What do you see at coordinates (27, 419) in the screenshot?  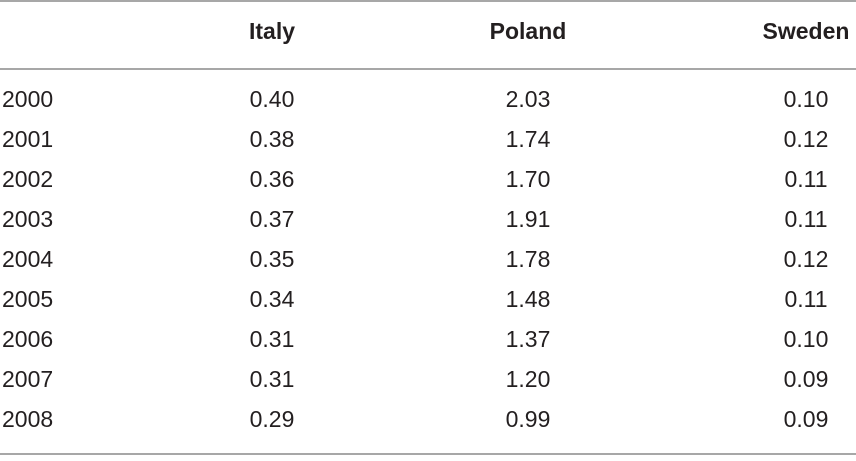 I see `row-label: 2008` at bounding box center [27, 419].